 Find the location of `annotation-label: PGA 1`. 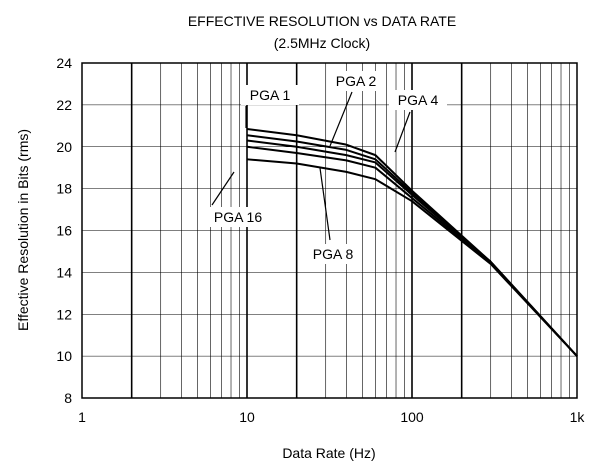

annotation-label: PGA 1 is located at coordinates (270, 95).